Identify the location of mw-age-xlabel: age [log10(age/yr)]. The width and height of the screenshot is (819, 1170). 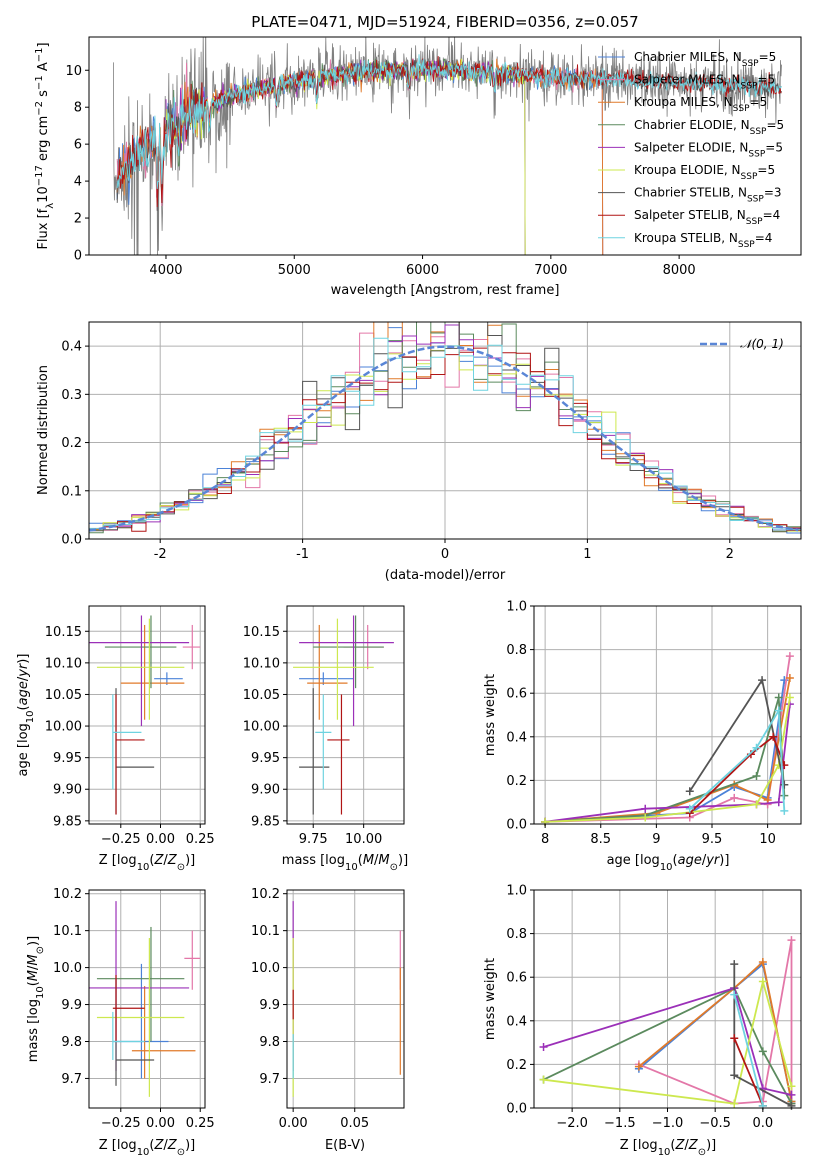
(668, 863).